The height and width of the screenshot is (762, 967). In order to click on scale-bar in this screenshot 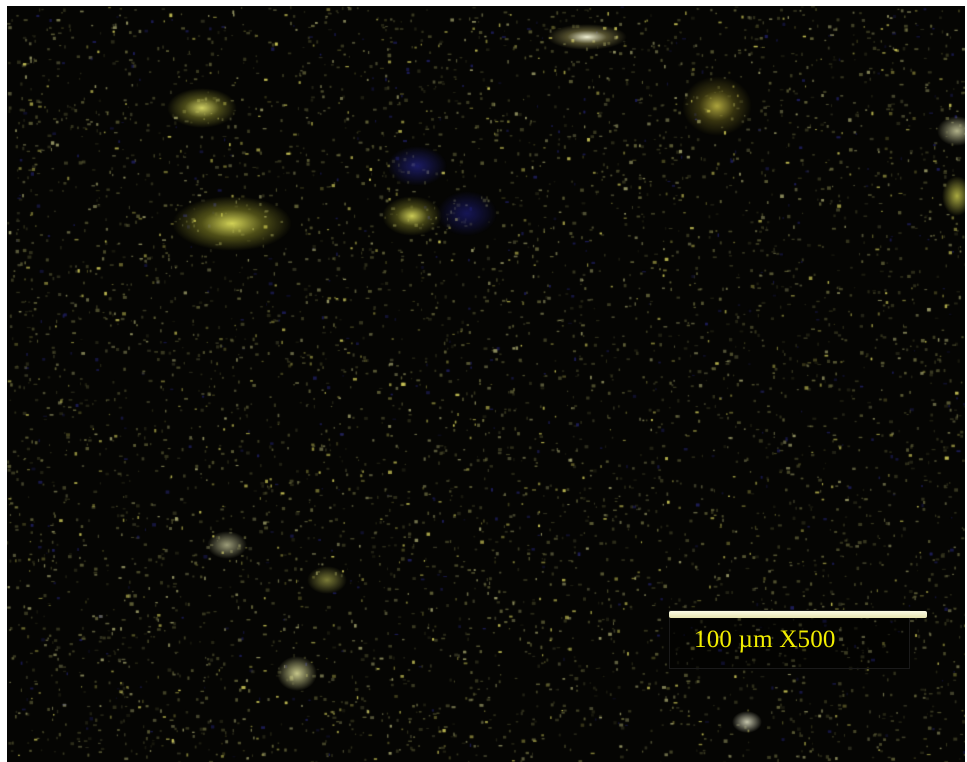, I will do `click(798, 614)`.